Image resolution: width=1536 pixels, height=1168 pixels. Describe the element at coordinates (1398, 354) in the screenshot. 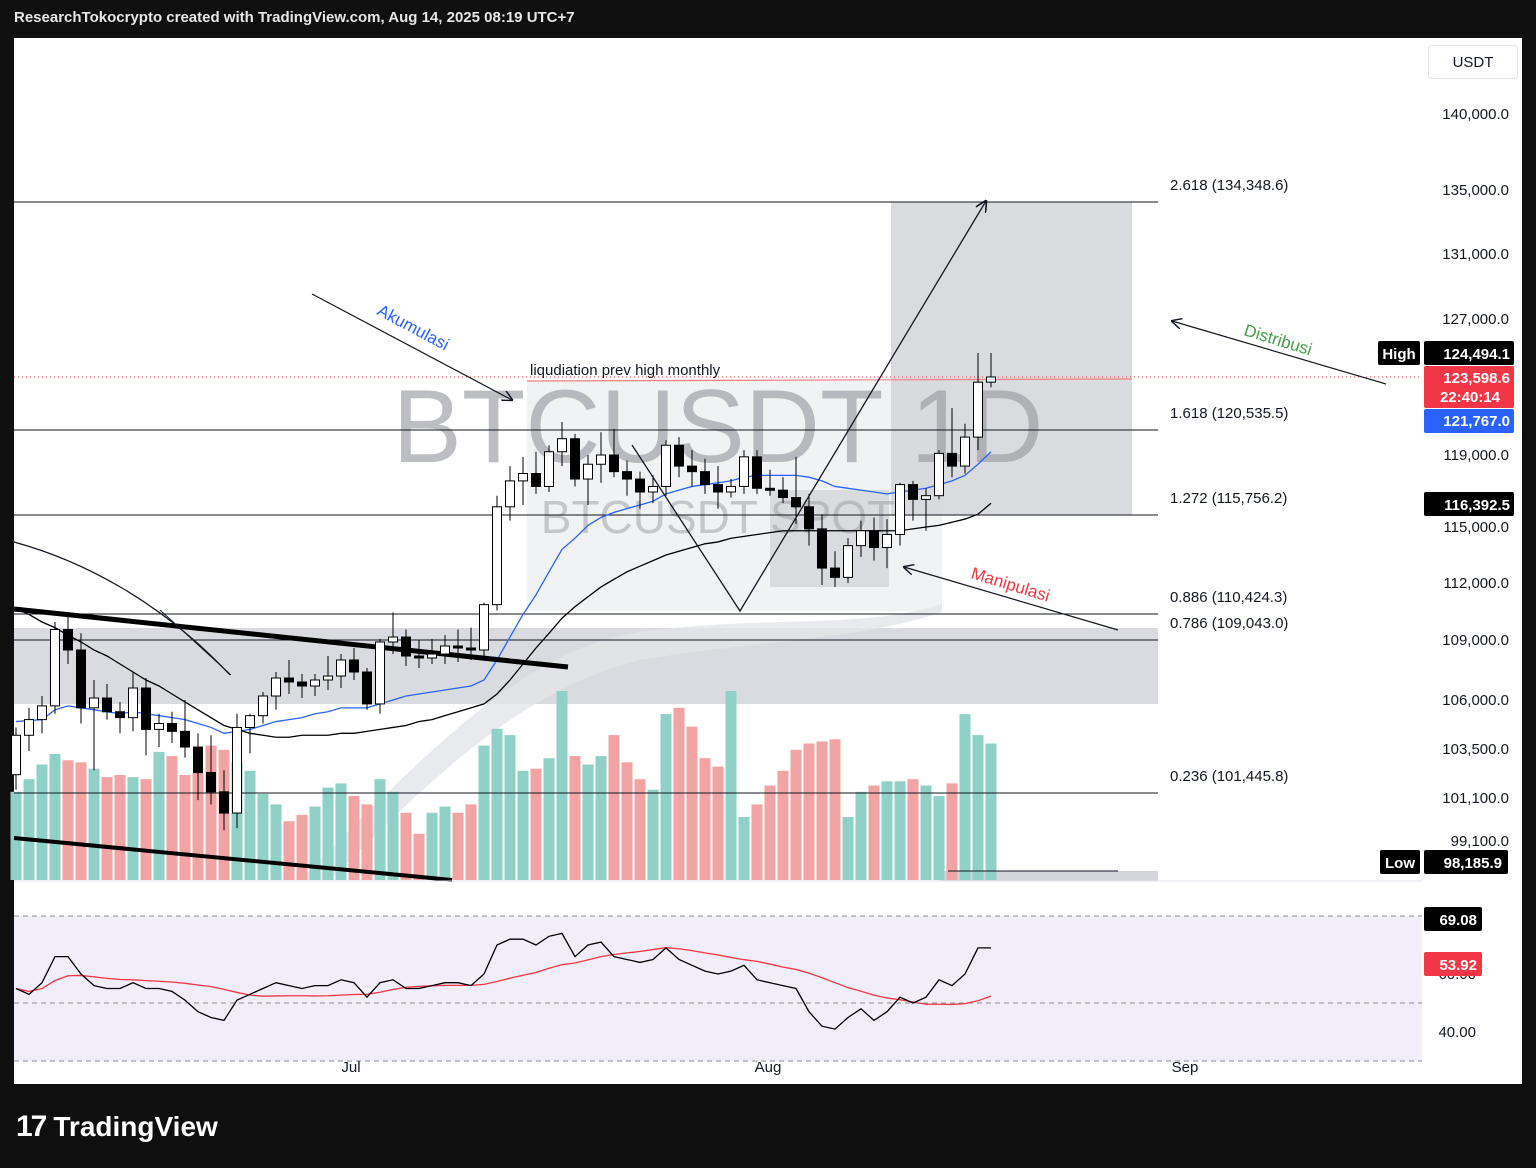

I see `high-tag-label: High` at that location.